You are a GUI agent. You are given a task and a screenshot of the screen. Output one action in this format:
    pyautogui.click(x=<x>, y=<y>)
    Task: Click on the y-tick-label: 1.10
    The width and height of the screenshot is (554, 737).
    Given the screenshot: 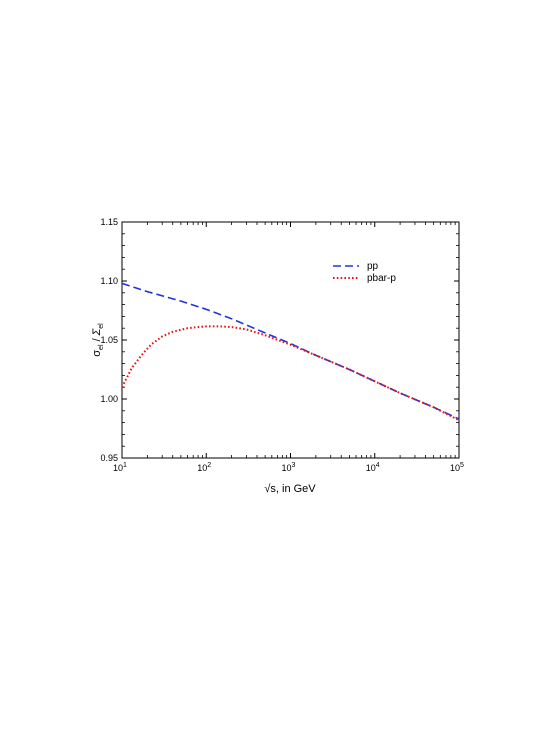 What is the action you would take?
    pyautogui.click(x=109, y=281)
    